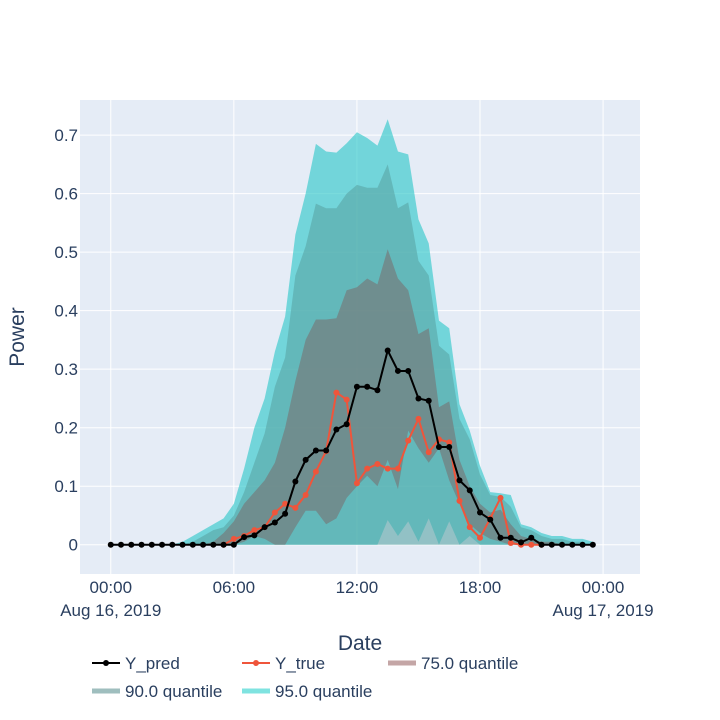  Describe the element at coordinates (66, 311) in the screenshot. I see `y-tick-label: 0.4` at that location.